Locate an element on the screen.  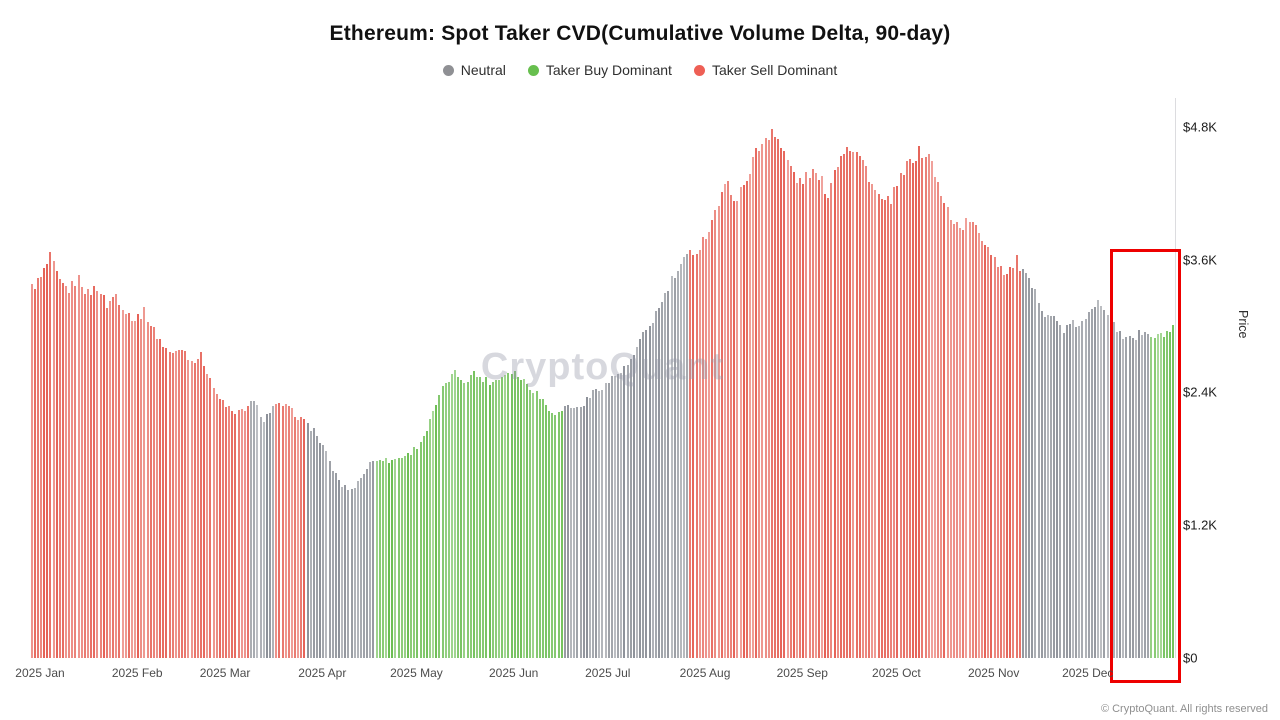
taker-sell-dot-icon is located at coordinates (699, 70).